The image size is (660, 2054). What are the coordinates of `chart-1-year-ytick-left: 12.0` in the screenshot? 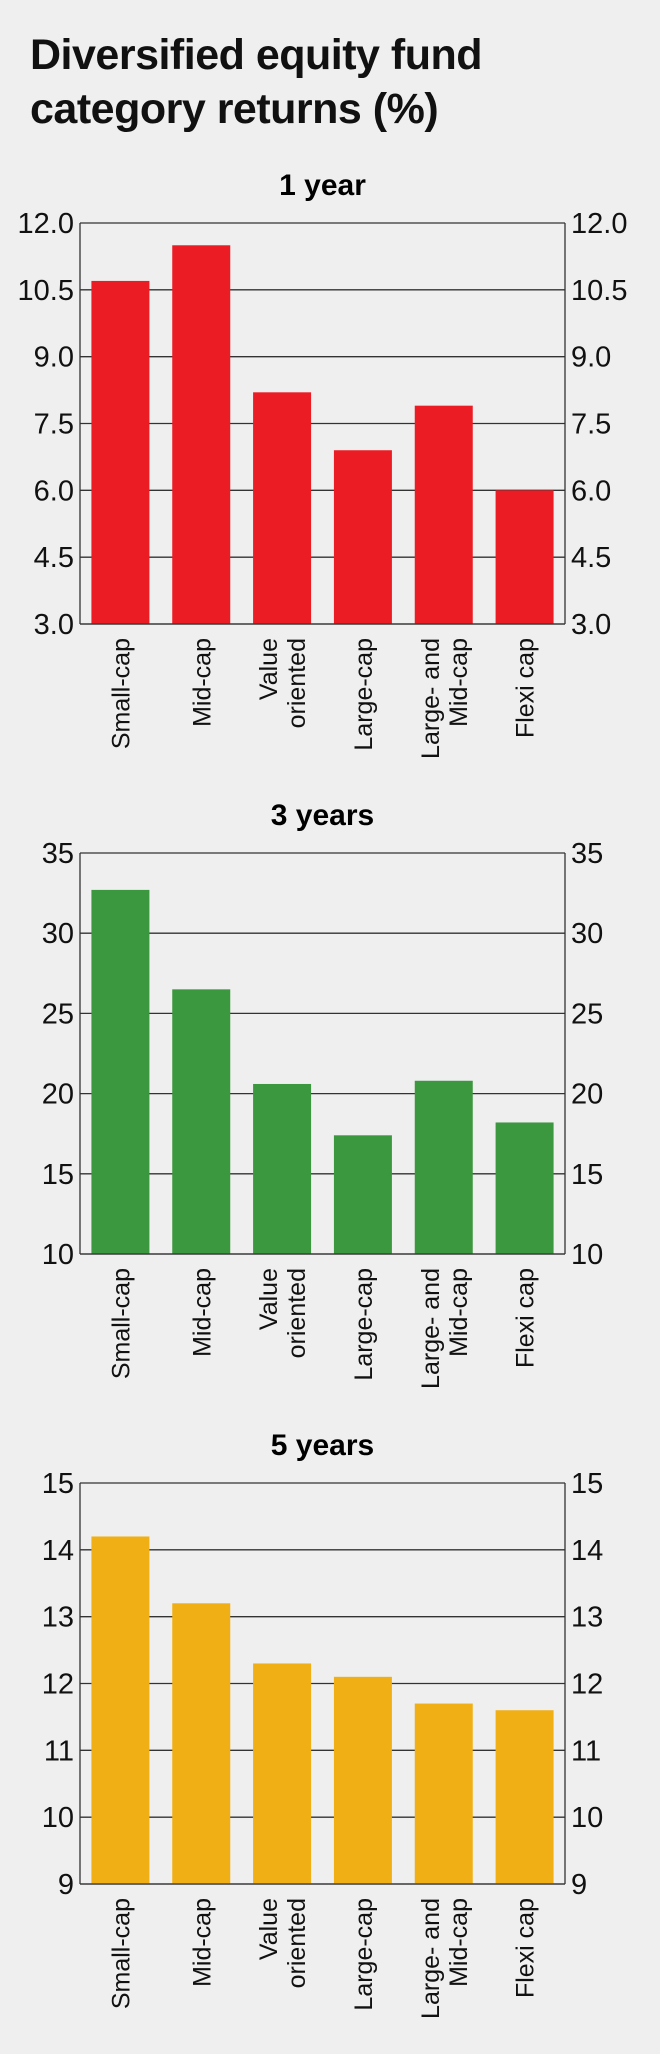 It's located at (46, 224).